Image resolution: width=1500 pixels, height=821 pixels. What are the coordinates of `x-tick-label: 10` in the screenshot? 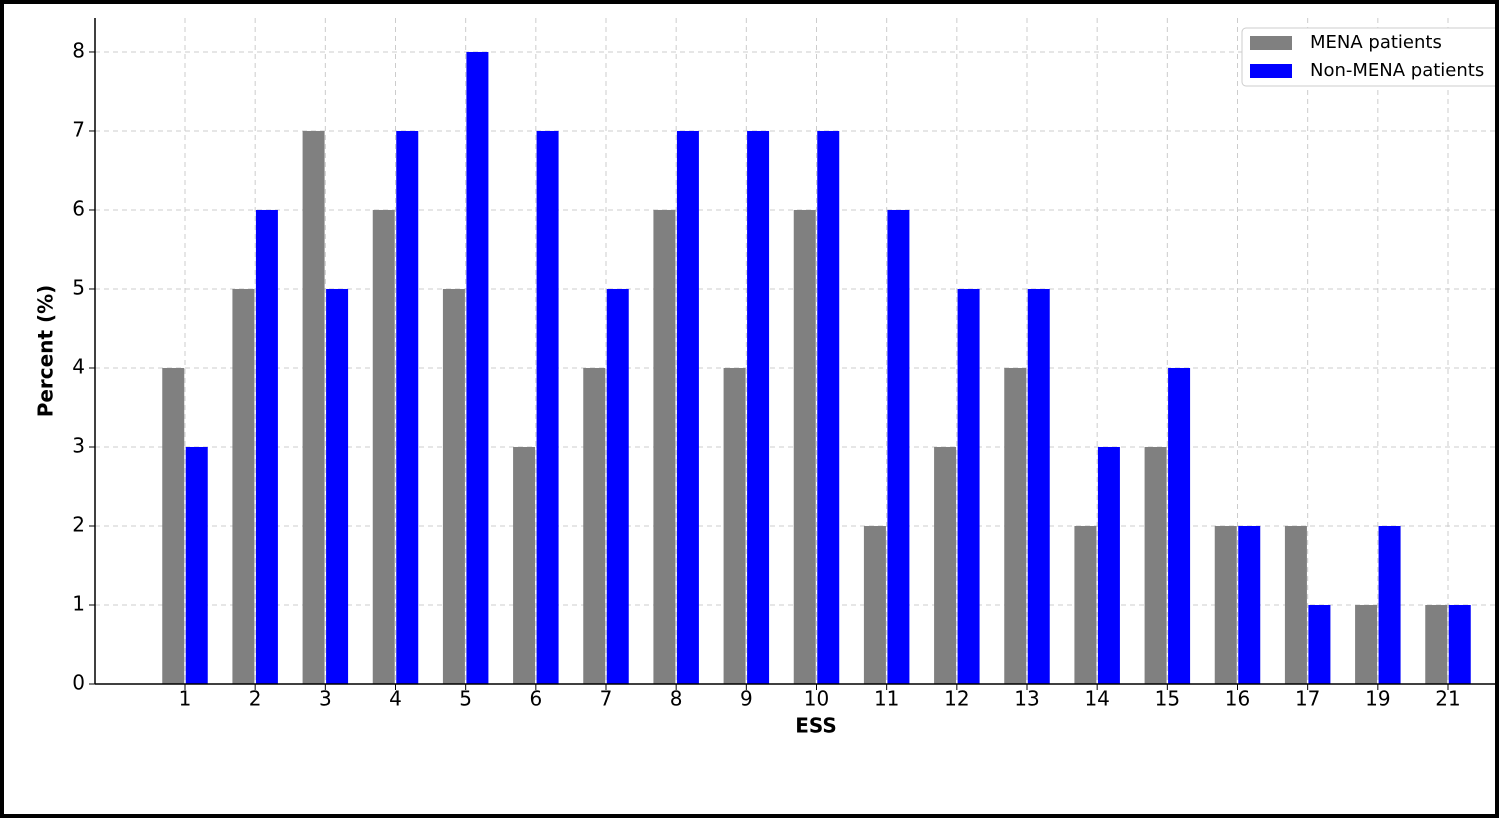 It's located at (816, 699).